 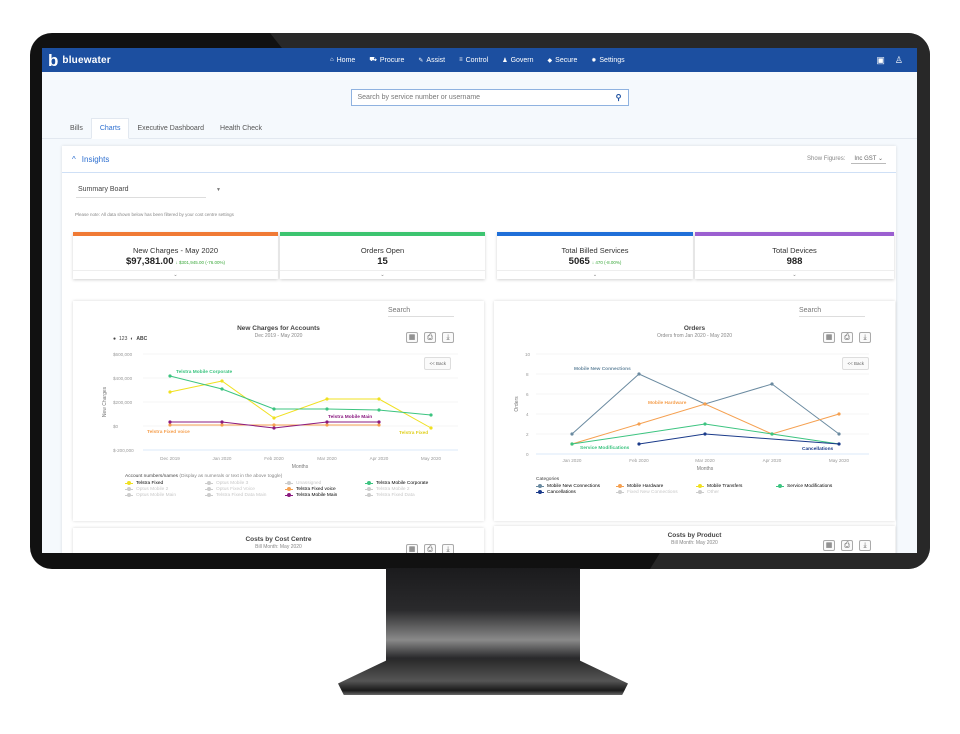 What do you see at coordinates (325, 495) in the screenshot?
I see `legend-item: Telstra Mobile Main` at bounding box center [325, 495].